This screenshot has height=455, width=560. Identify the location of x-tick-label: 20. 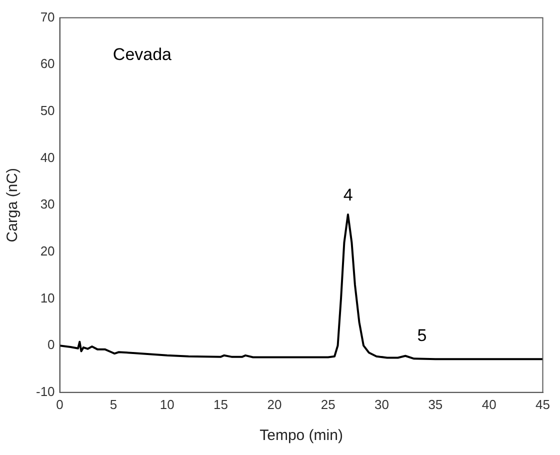
(274, 404).